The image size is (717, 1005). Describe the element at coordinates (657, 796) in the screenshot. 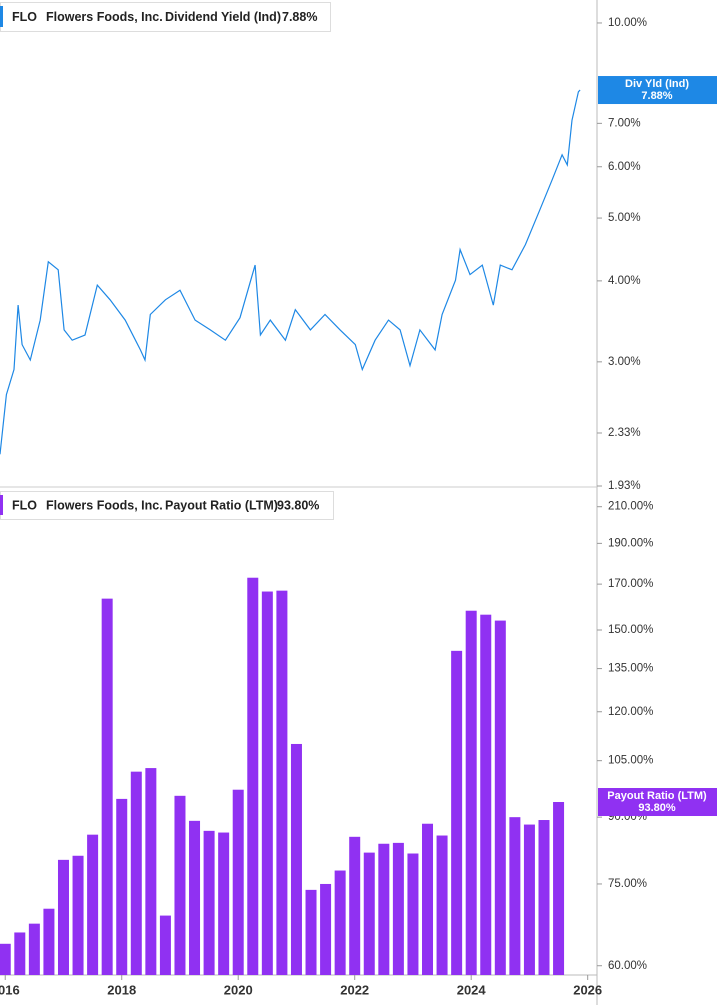

I see `badge-label: Payout Ratio (LTM)` at that location.